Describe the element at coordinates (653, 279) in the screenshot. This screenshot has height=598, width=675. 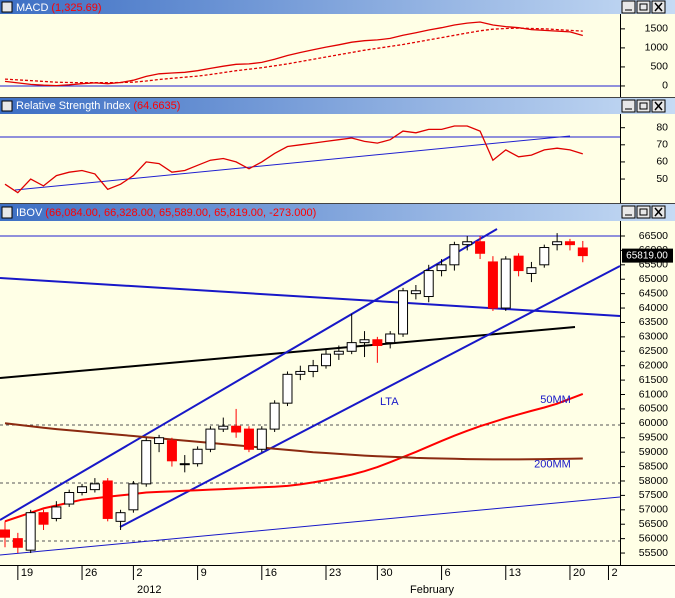
I see `y-tick-label: 65000` at that location.